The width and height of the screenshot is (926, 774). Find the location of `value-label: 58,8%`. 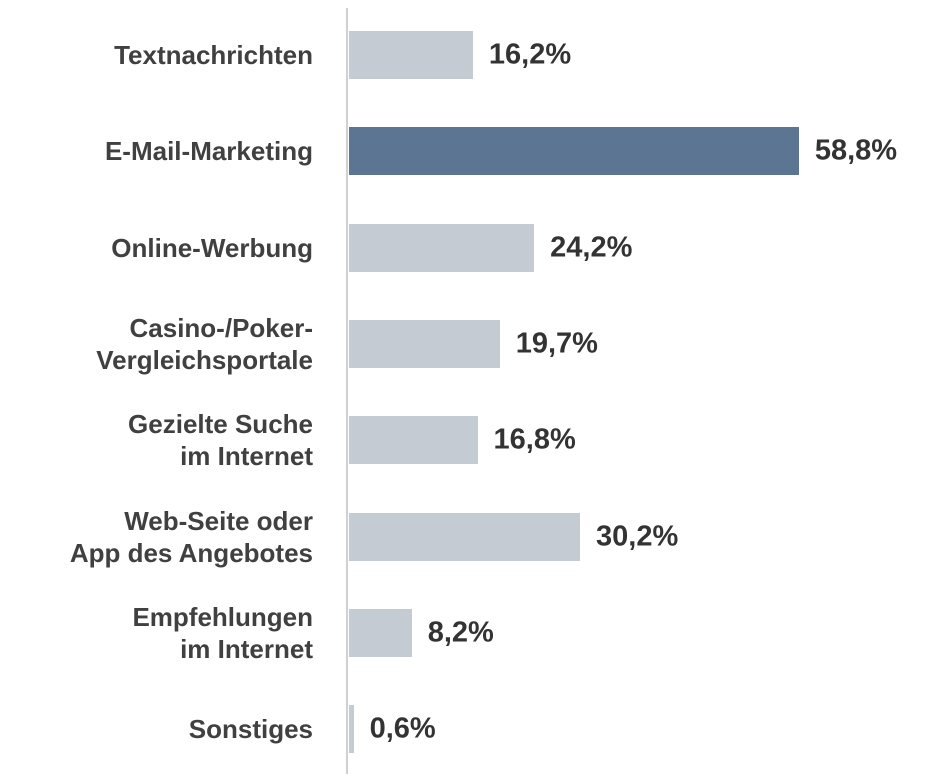

value-label: 58,8% is located at coordinates (856, 150).